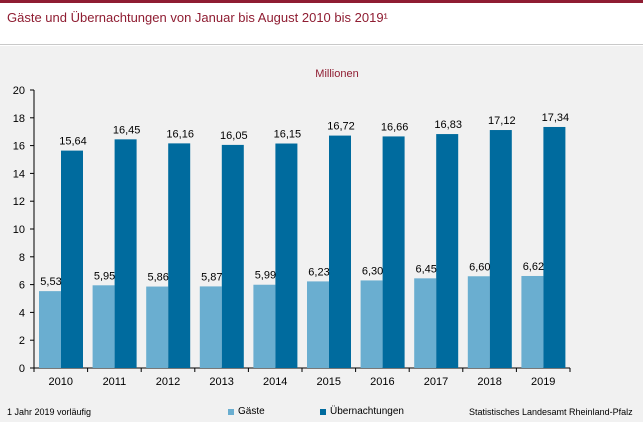 The width and height of the screenshot is (643, 422). Describe the element at coordinates (50, 329) in the screenshot. I see `bar-gaeste-2010` at that location.